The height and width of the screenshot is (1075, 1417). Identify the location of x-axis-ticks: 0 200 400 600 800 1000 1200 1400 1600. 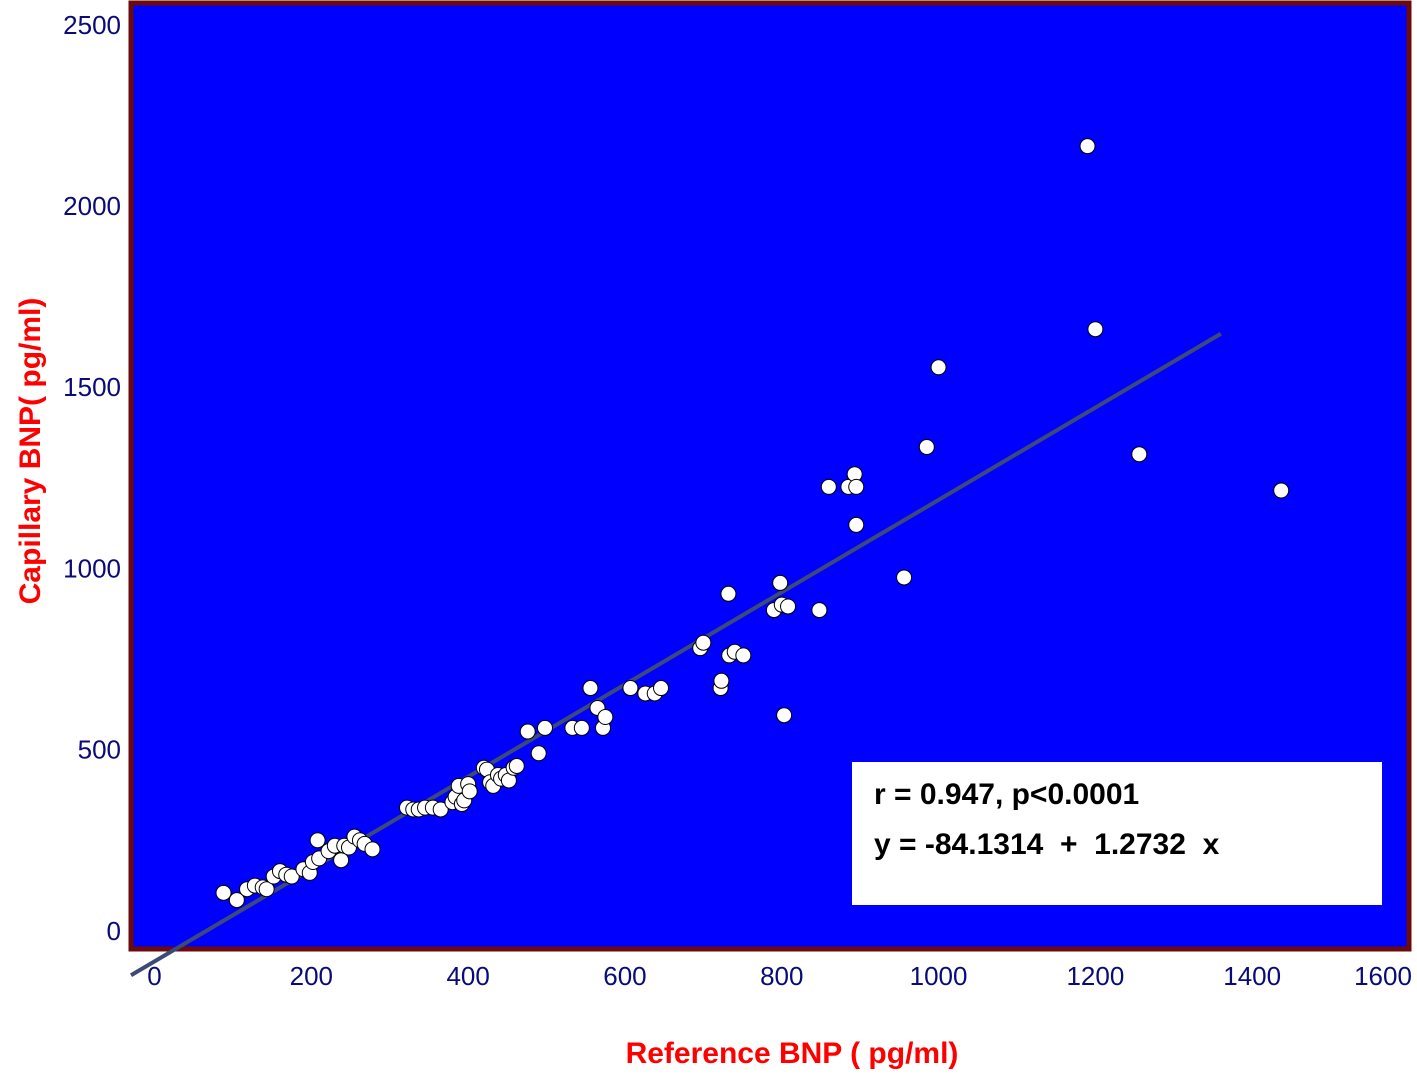
(779, 976).